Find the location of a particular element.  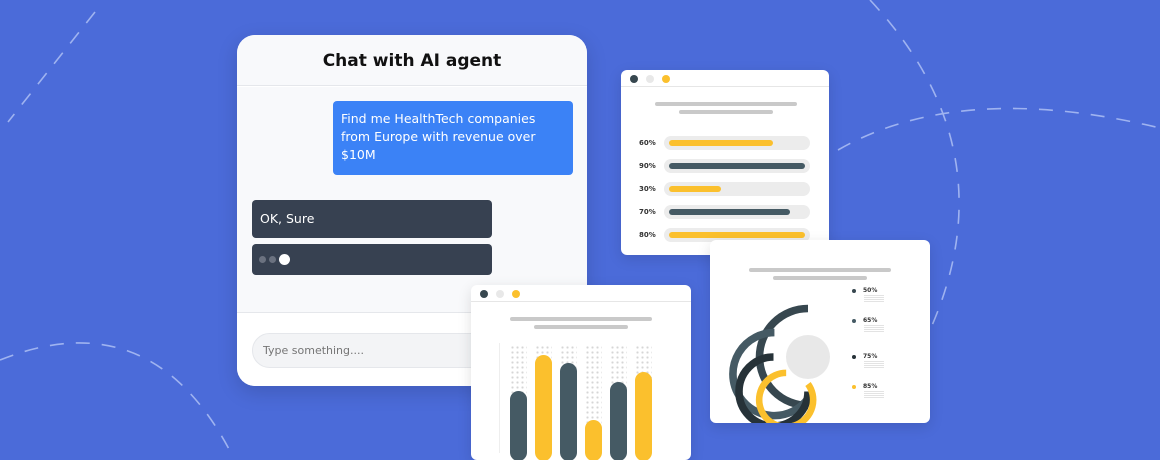

agent-message: OK, Sure is located at coordinates (372, 219).